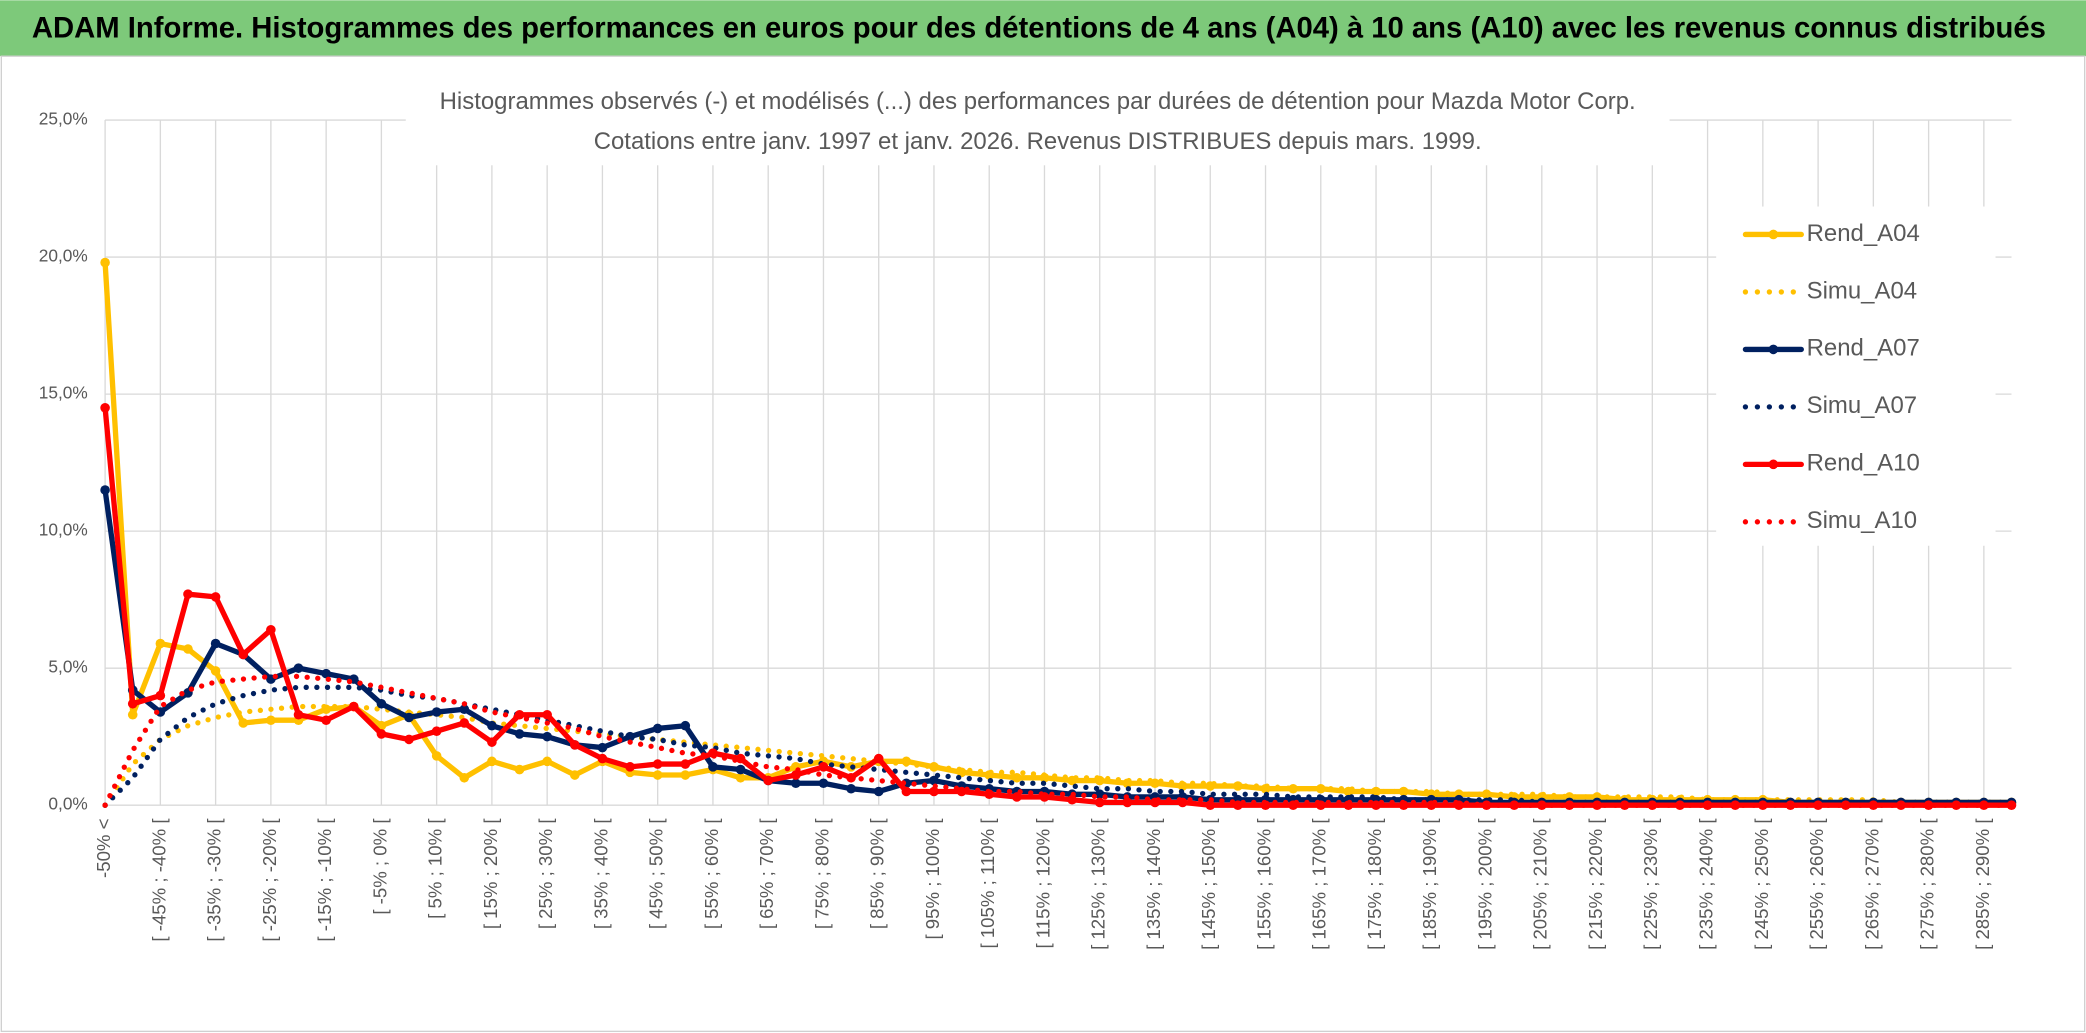 This screenshot has height=1033, width=2086. Describe the element at coordinates (711, 874) in the screenshot. I see `x-tick-label: [ 55% ; 60% [` at that location.